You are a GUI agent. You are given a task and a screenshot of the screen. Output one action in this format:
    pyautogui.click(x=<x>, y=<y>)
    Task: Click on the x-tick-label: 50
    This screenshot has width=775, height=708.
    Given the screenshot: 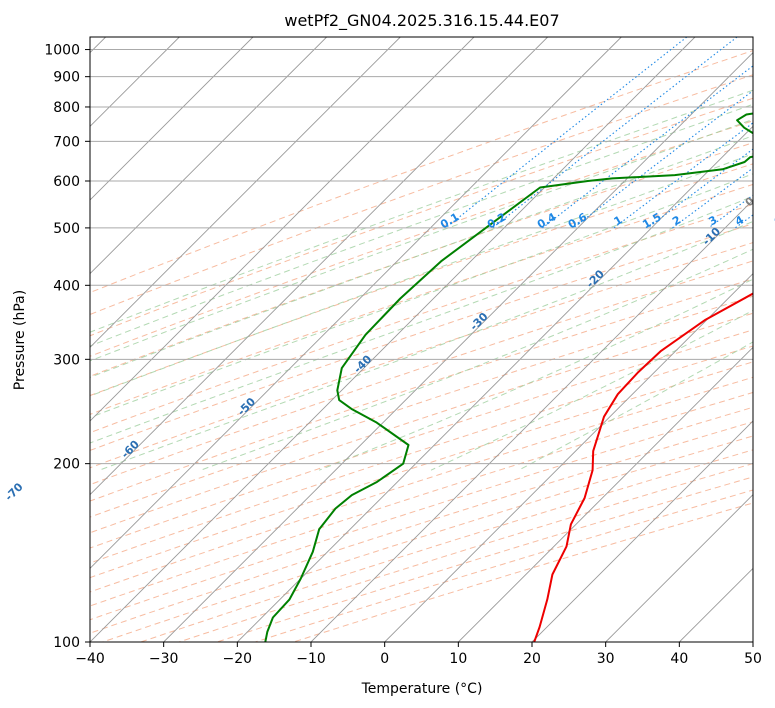 What is the action you would take?
    pyautogui.click(x=753, y=659)
    